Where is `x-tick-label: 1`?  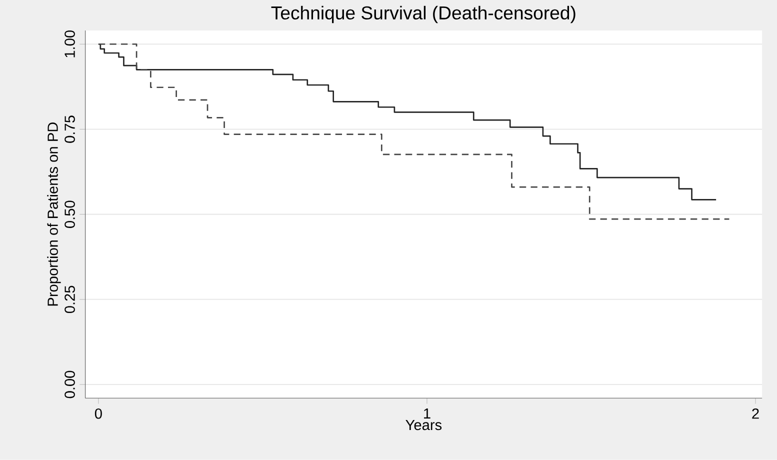
x-tick-label: 1 is located at coordinates (427, 413).